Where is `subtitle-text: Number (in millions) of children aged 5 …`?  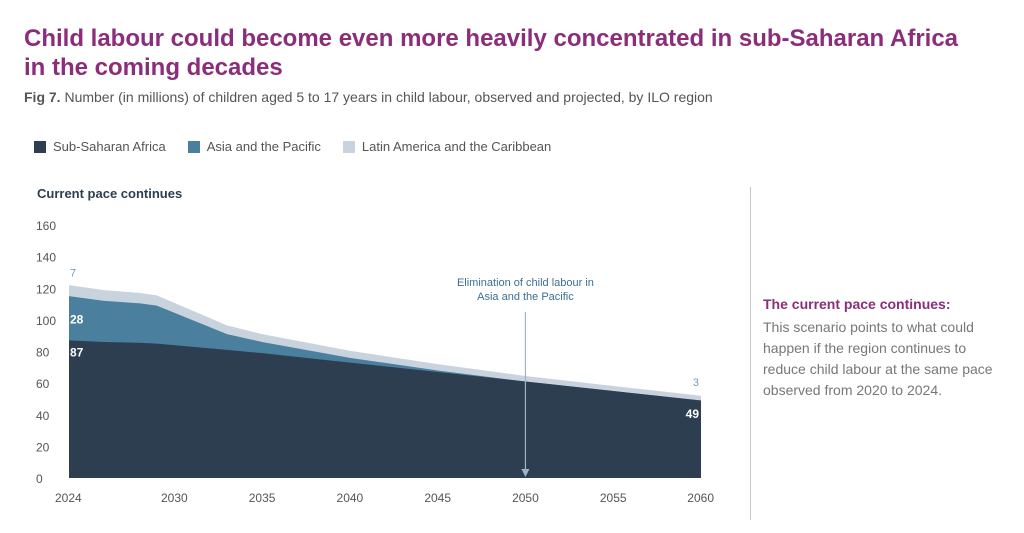 subtitle-text: Number (in millions) of children aged 5 … is located at coordinates (388, 97).